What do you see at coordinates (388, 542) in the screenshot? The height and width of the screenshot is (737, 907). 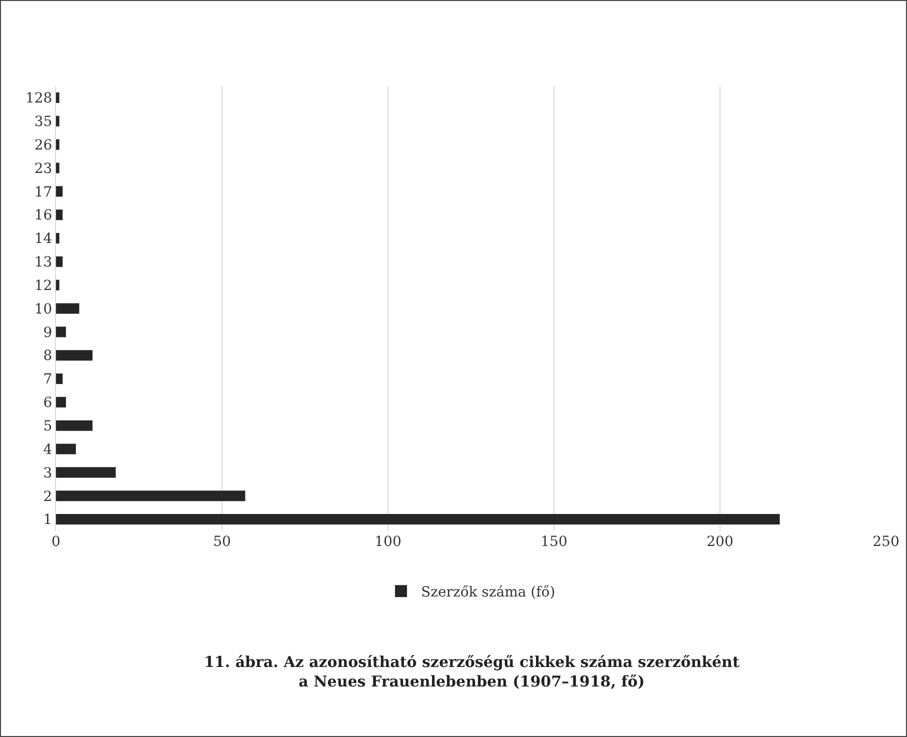 I see `x-tick-label: 100` at bounding box center [388, 542].